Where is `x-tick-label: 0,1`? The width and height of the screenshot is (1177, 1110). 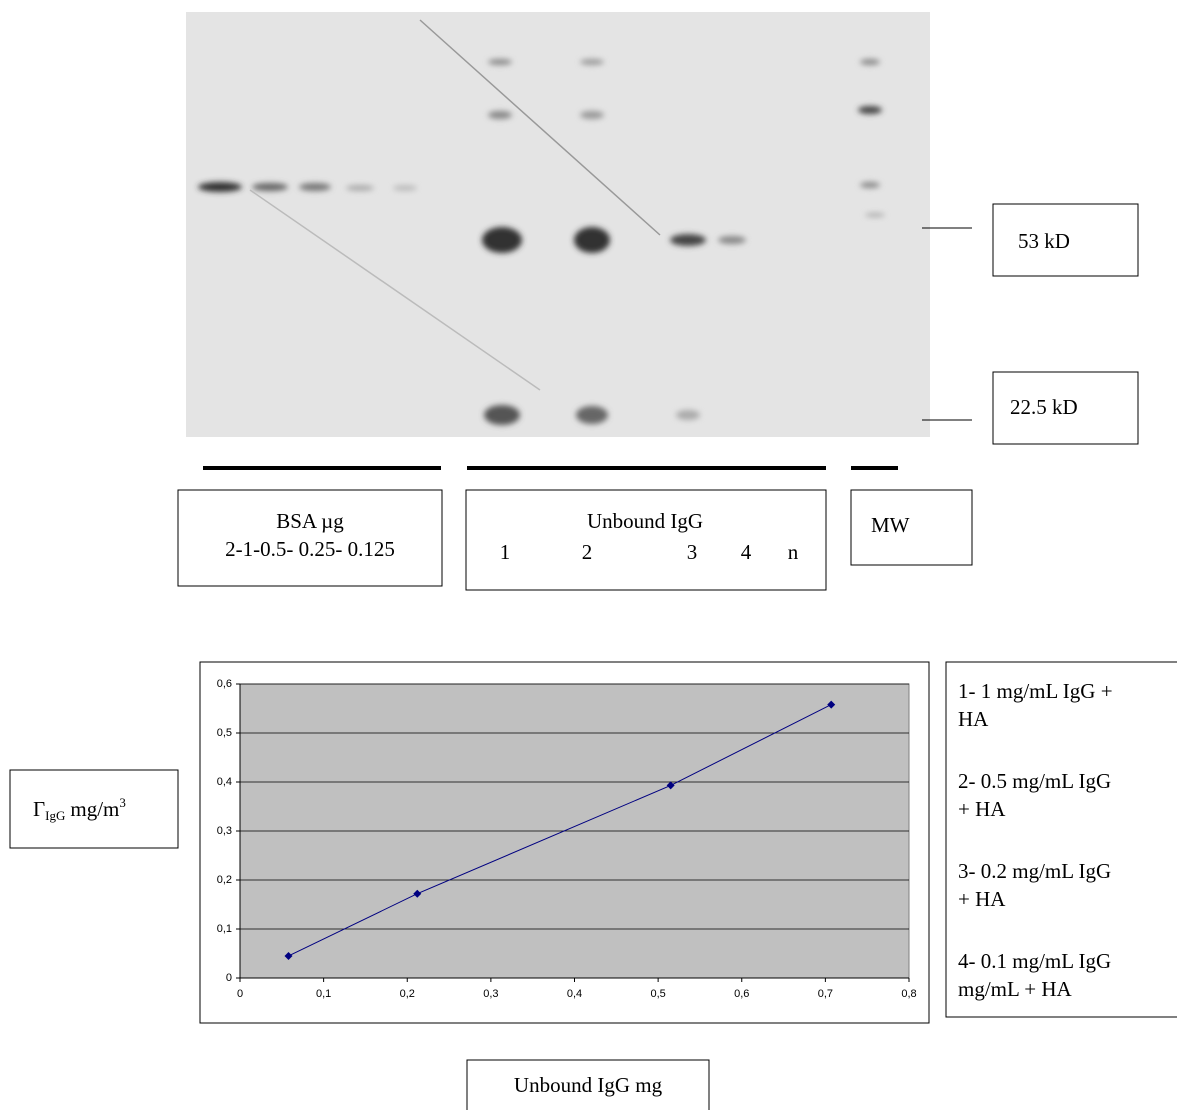 x-tick-label: 0,1 is located at coordinates (323, 994).